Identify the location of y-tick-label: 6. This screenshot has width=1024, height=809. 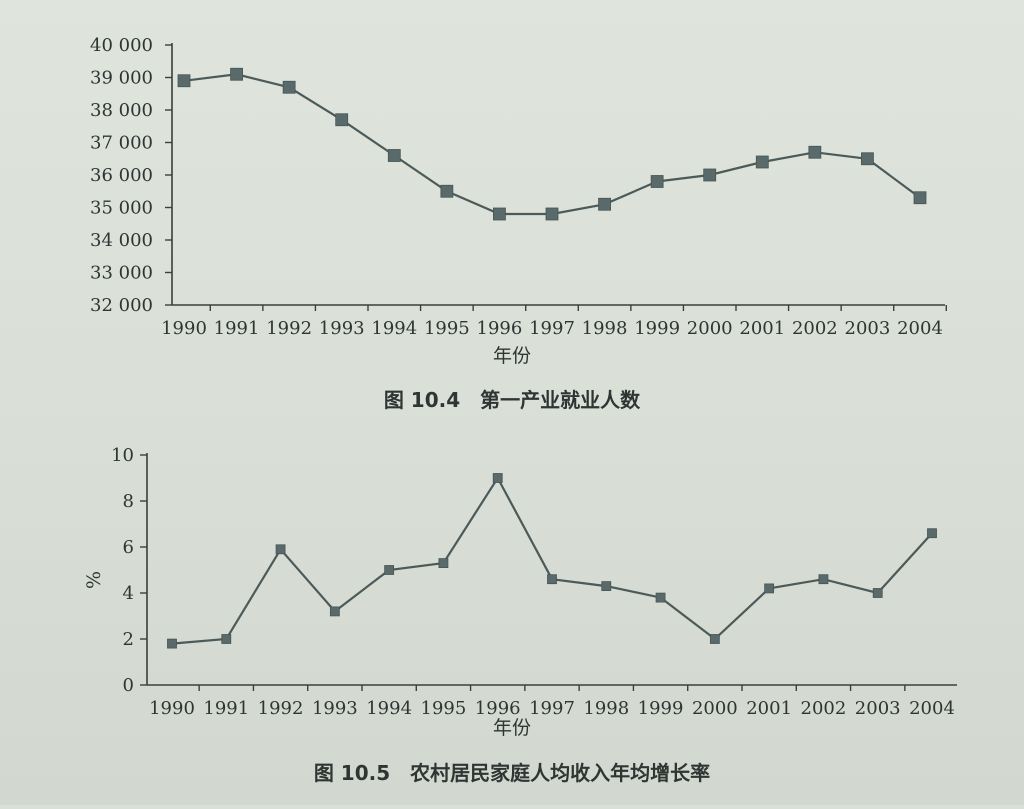
(128, 547).